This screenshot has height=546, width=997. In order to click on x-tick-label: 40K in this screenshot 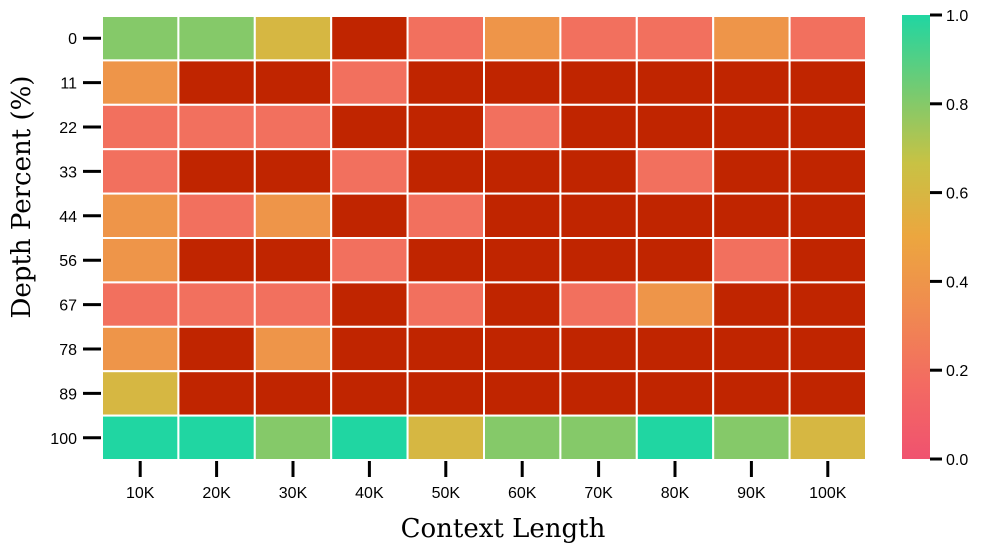, I will do `click(369, 493)`.